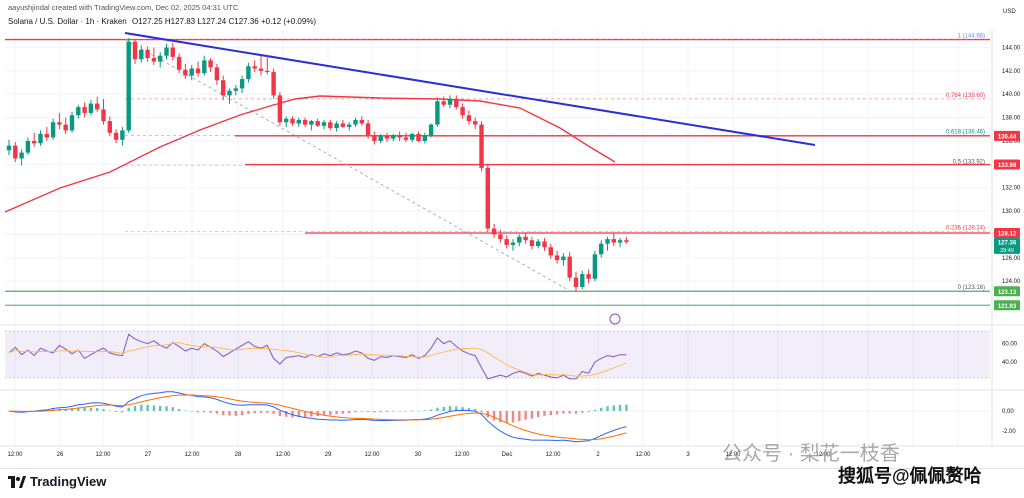 This screenshot has height=498, width=1024. Describe the element at coordinates (57, 481) in the screenshot. I see `tradingview-logo: TradingView` at that location.